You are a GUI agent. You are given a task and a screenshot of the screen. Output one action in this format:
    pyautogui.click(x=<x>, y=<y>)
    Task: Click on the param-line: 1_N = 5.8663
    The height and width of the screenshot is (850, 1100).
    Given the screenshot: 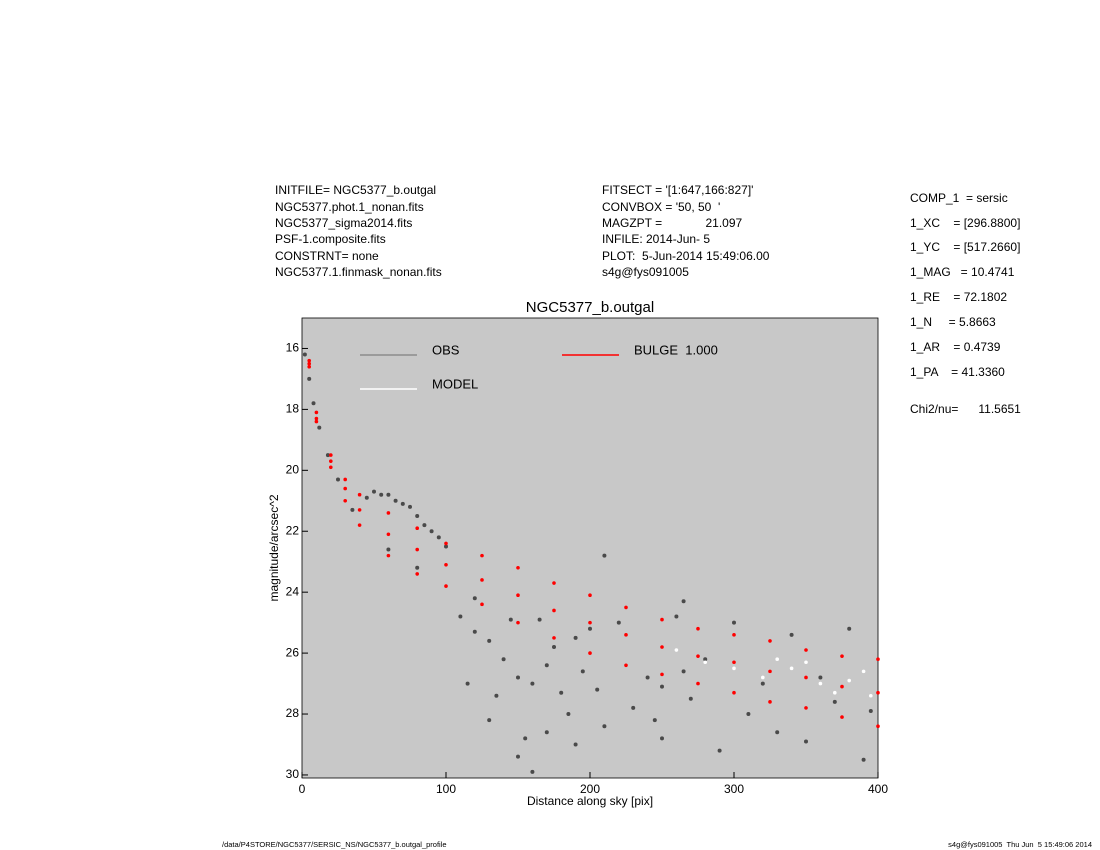 What is the action you would take?
    pyautogui.click(x=953, y=322)
    